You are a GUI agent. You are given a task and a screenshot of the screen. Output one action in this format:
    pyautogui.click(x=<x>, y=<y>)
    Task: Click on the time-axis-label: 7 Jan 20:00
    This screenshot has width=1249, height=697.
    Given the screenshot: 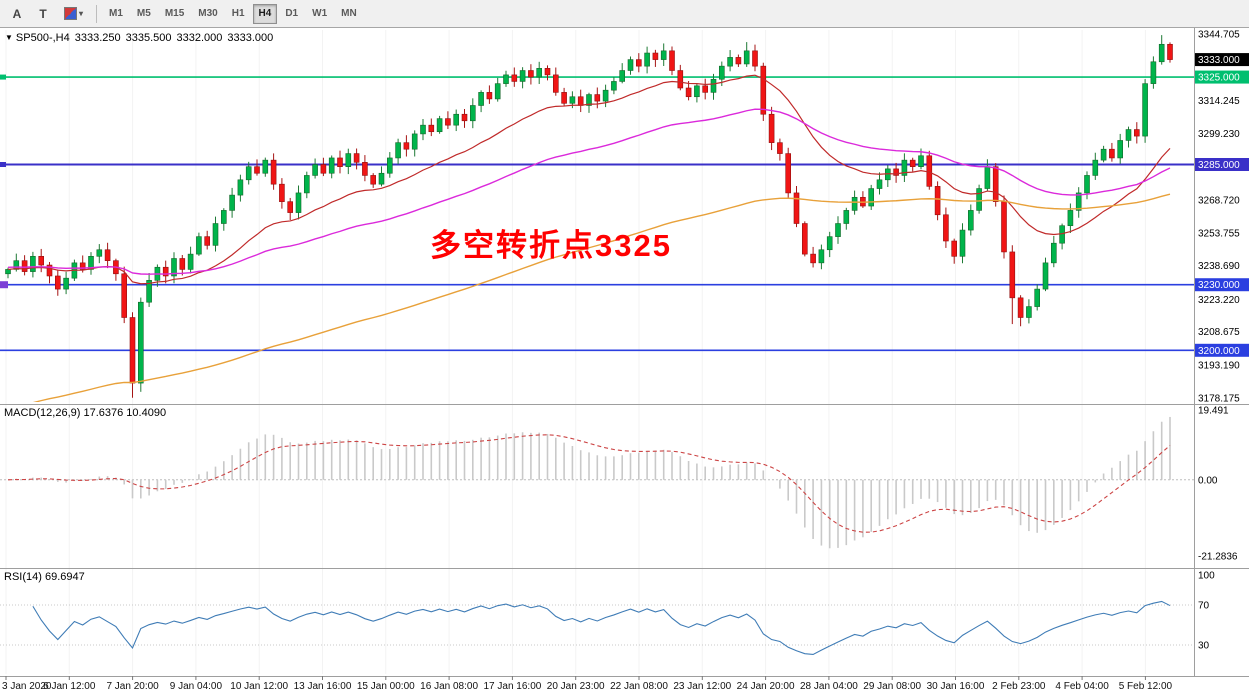 What is the action you would take?
    pyautogui.click(x=132, y=686)
    